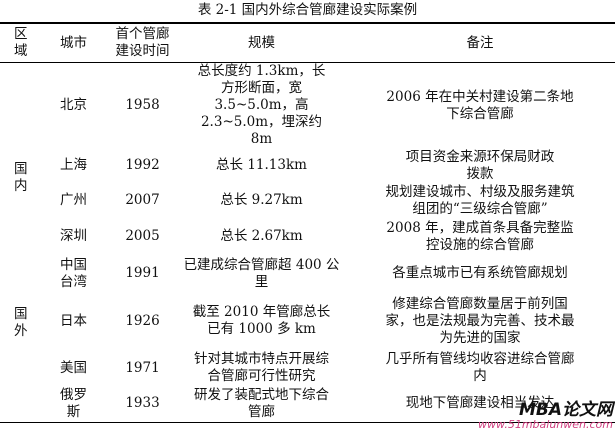 The image size is (615, 431). I want to click on watermark-logo: MBA论文网, so click(565, 410).